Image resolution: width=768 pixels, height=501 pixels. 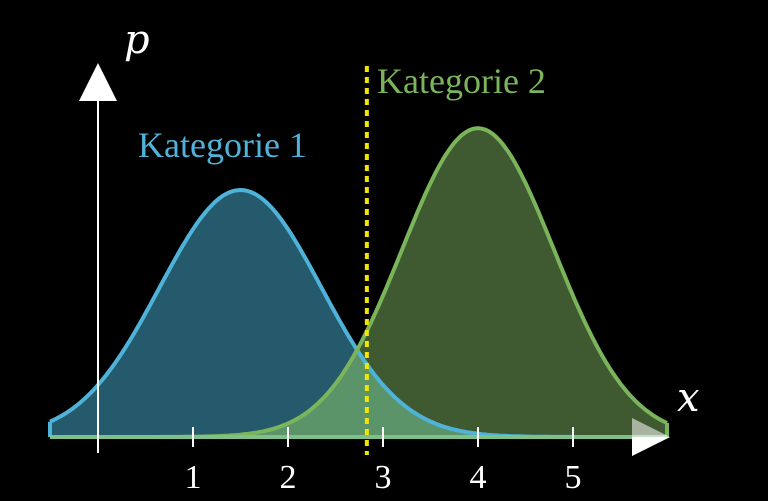 I want to click on y-axis-arrow, so click(x=98, y=82).